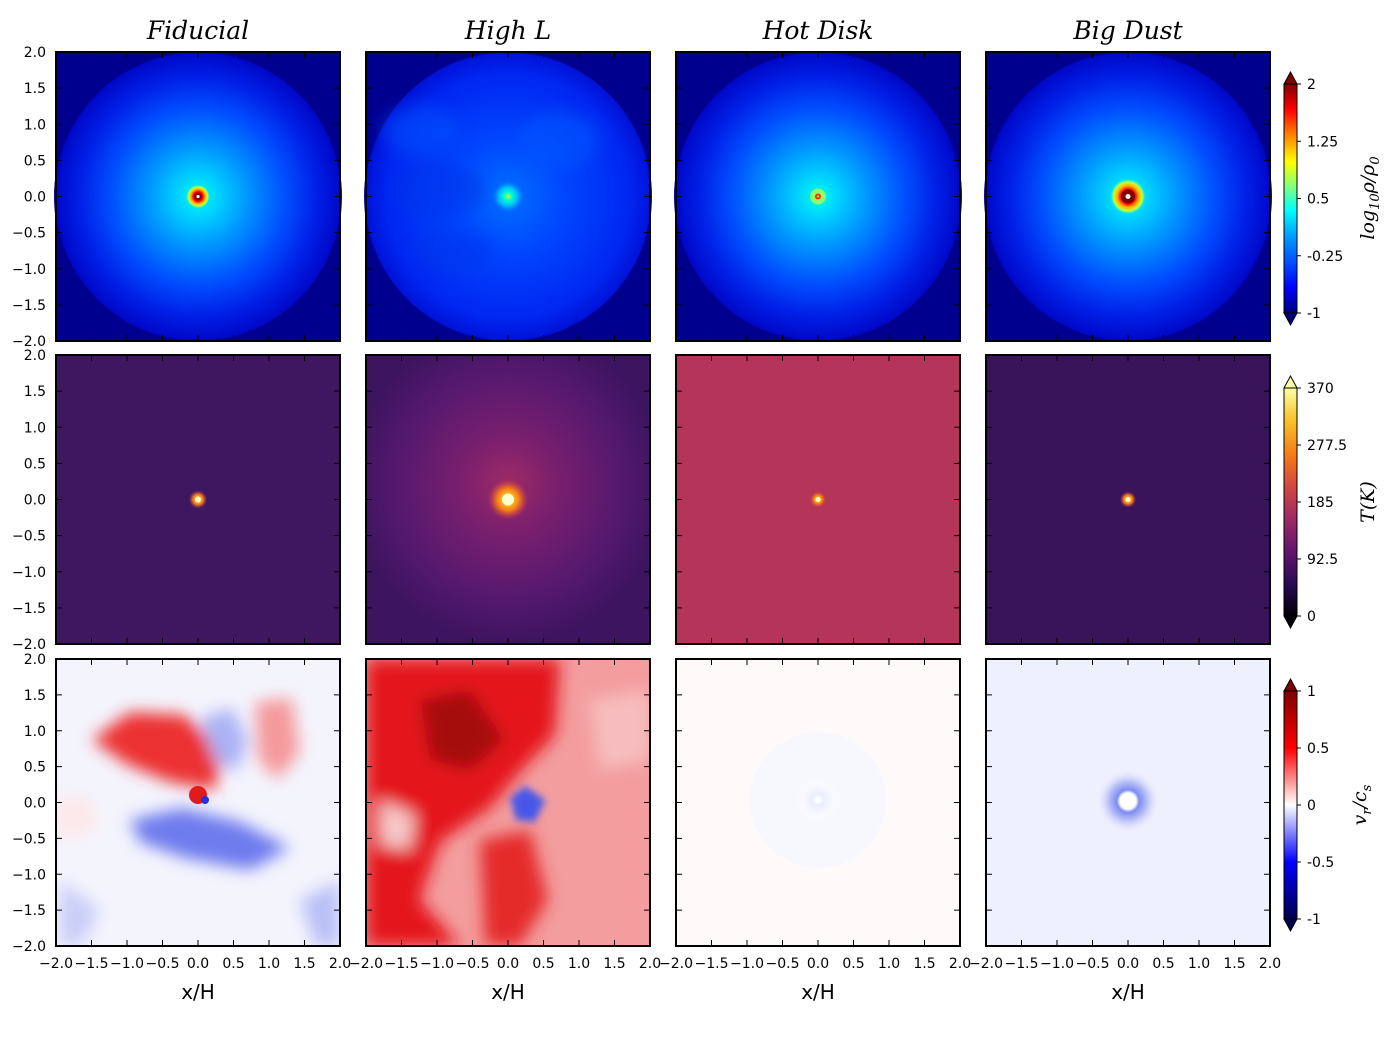 The width and height of the screenshot is (1395, 1047). I want to click on density-panel-fiducial, so click(198, 196).